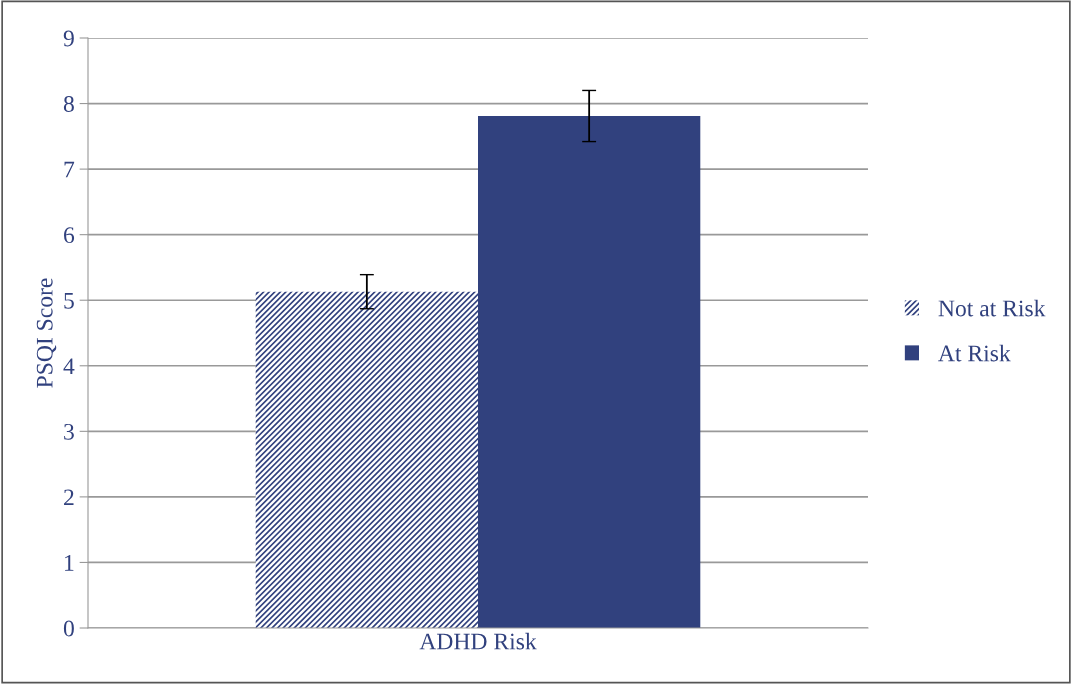 The height and width of the screenshot is (684, 1072). Describe the element at coordinates (69, 431) in the screenshot. I see `y-tick-label: 3` at that location.